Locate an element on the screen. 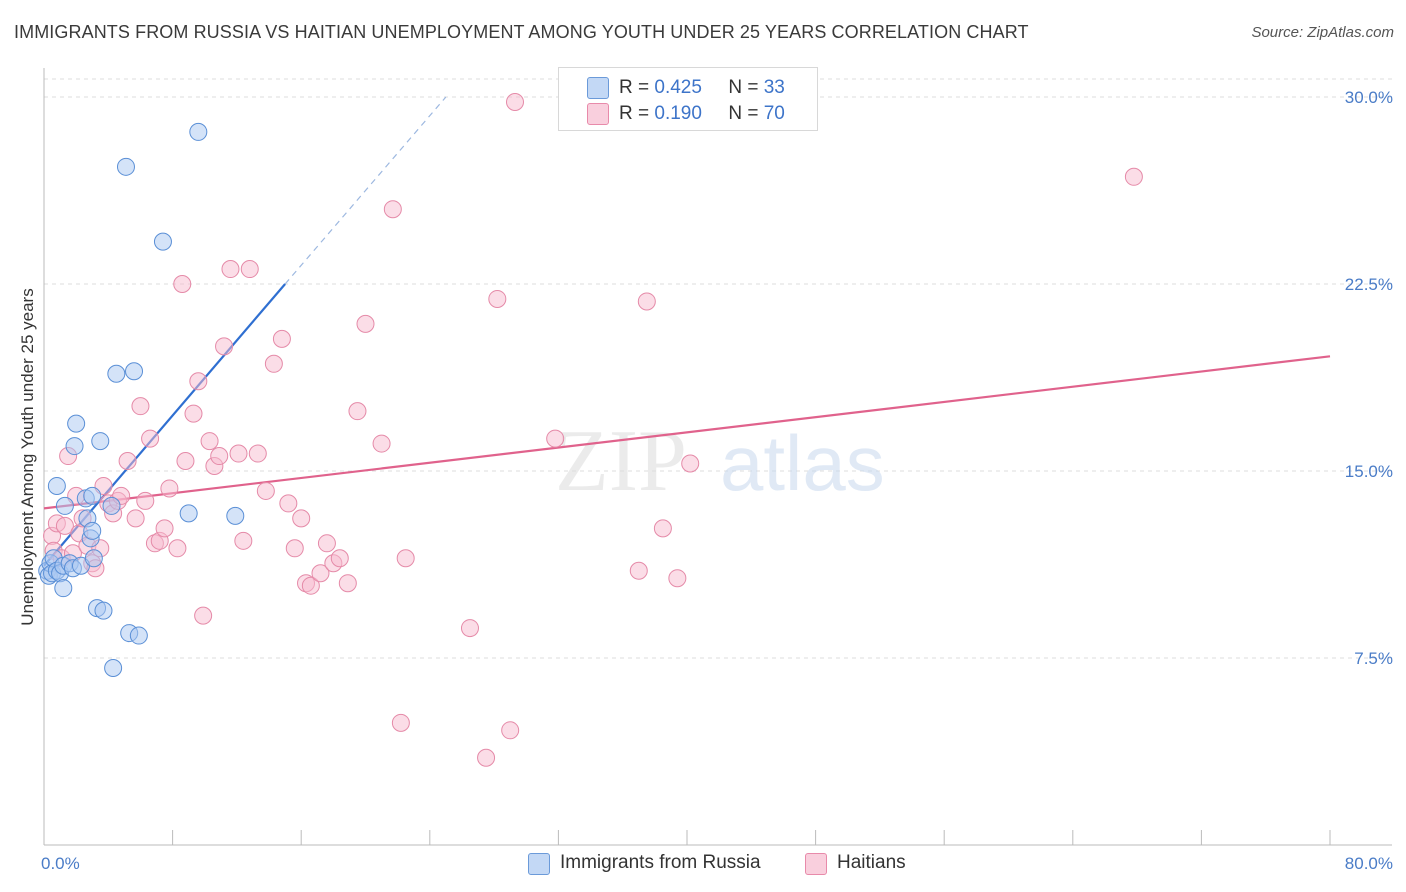 The width and height of the screenshot is (1406, 892). legend-n-value: 33 is located at coordinates (774, 87).